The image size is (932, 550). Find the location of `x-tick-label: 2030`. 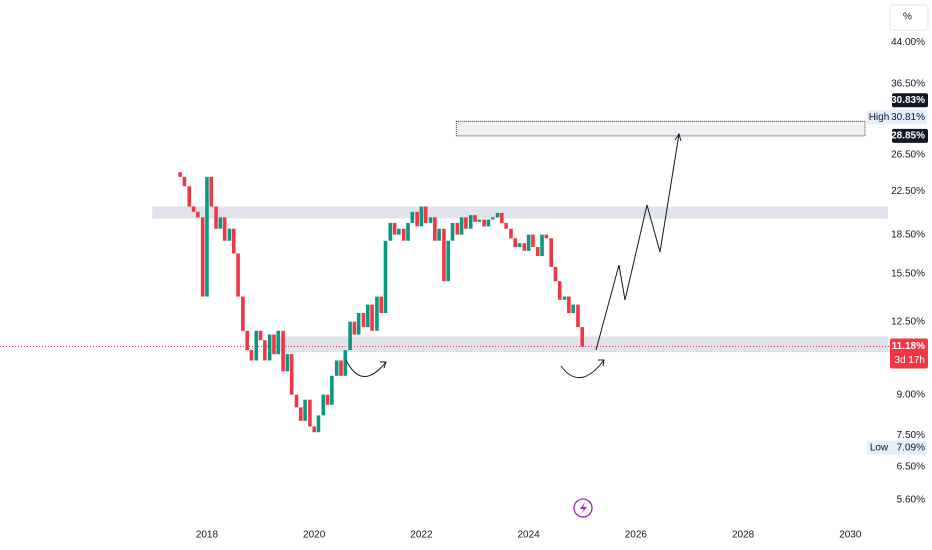

x-tick-label: 2030 is located at coordinates (850, 535).